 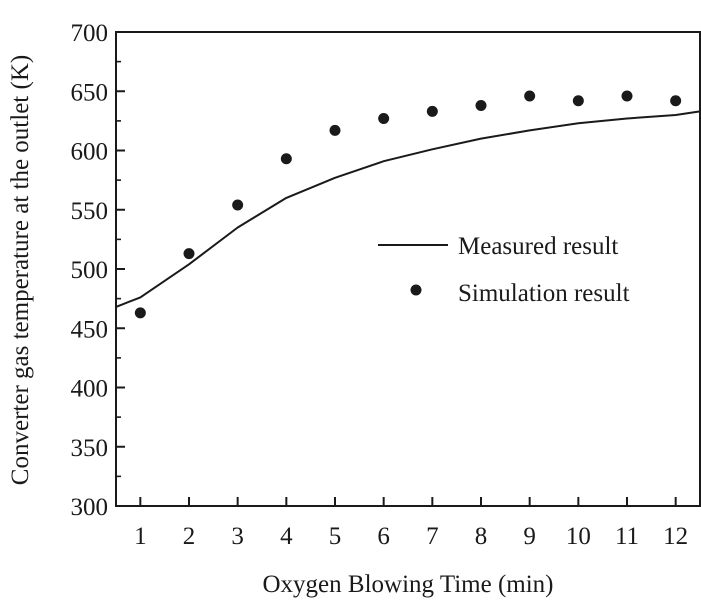 I want to click on x-tick-label: 4, so click(x=286, y=536).